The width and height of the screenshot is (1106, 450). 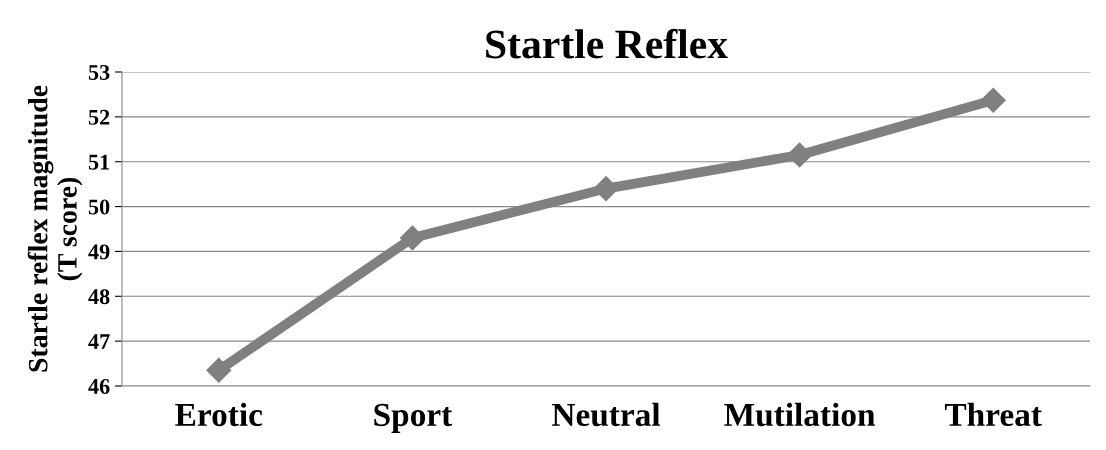 I want to click on y-axis-title: Startle reflex magnitude (T score), so click(x=55, y=228).